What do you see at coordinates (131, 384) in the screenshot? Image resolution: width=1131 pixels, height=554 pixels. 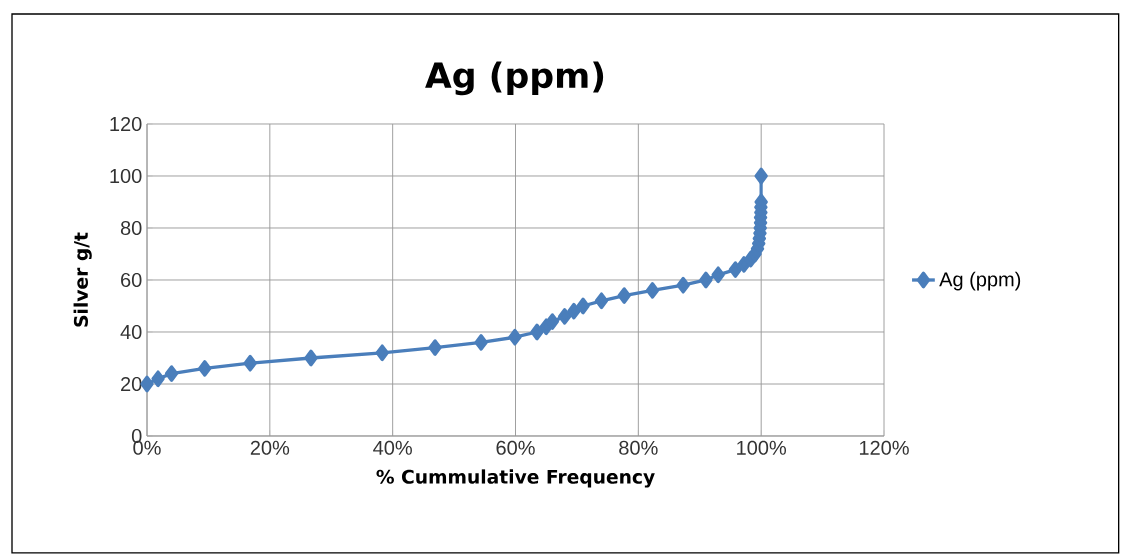 I see `y-tick-label: 20` at bounding box center [131, 384].